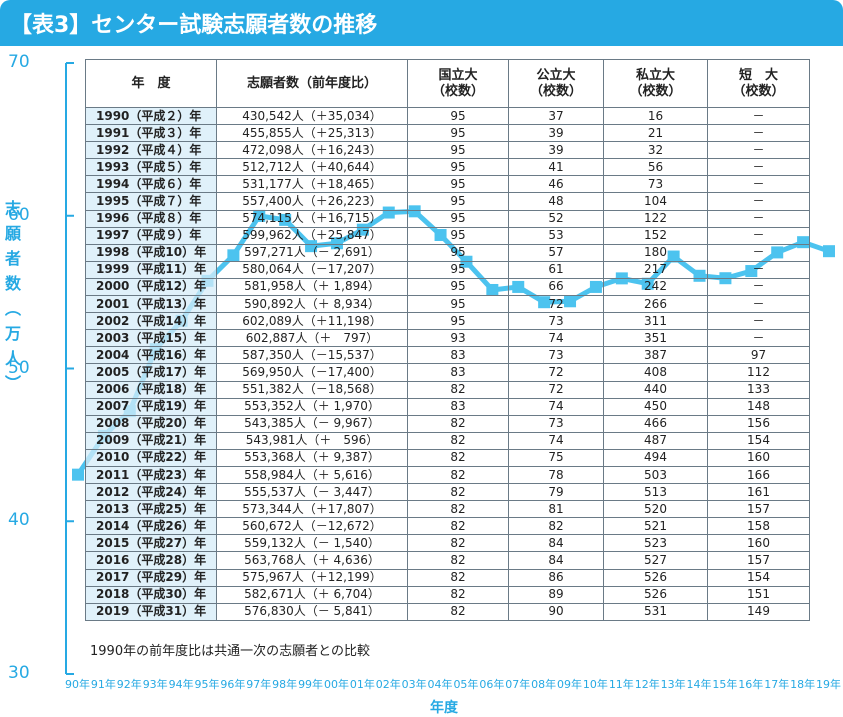 The image size is (843, 717). What do you see at coordinates (312, 406) in the screenshot?
I see `table-cell: 553,352人（＋ 1,970）` at bounding box center [312, 406].